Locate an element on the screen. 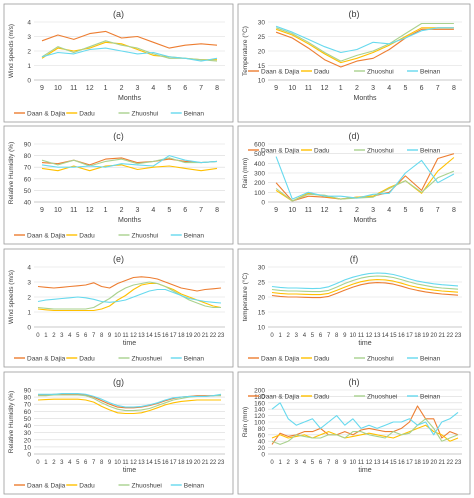  y-axis-label: Wind speeds (m/s) is located at coordinates (11, 51).